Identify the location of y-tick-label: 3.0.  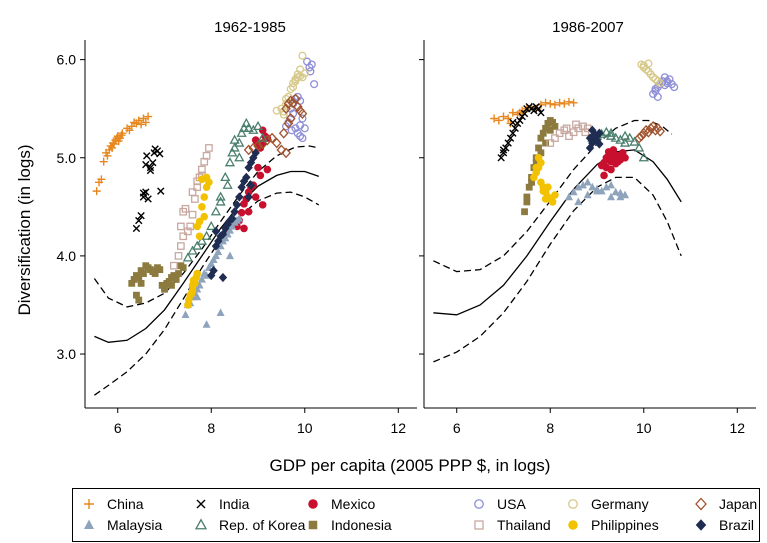
(67, 354).